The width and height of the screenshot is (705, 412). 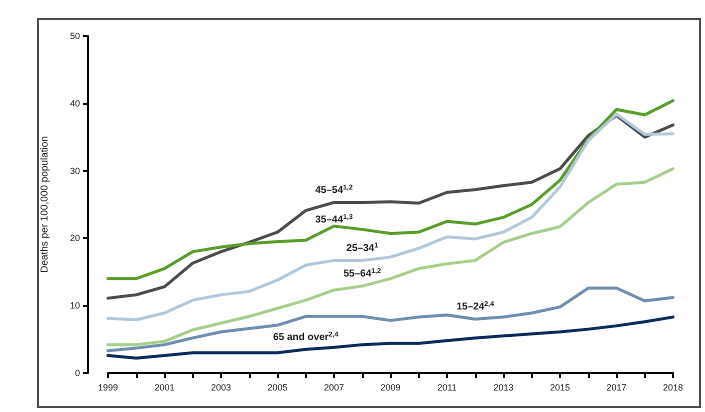 What do you see at coordinates (45, 204) in the screenshot?
I see `y-axis-title: Deaths per 100,000 population` at bounding box center [45, 204].